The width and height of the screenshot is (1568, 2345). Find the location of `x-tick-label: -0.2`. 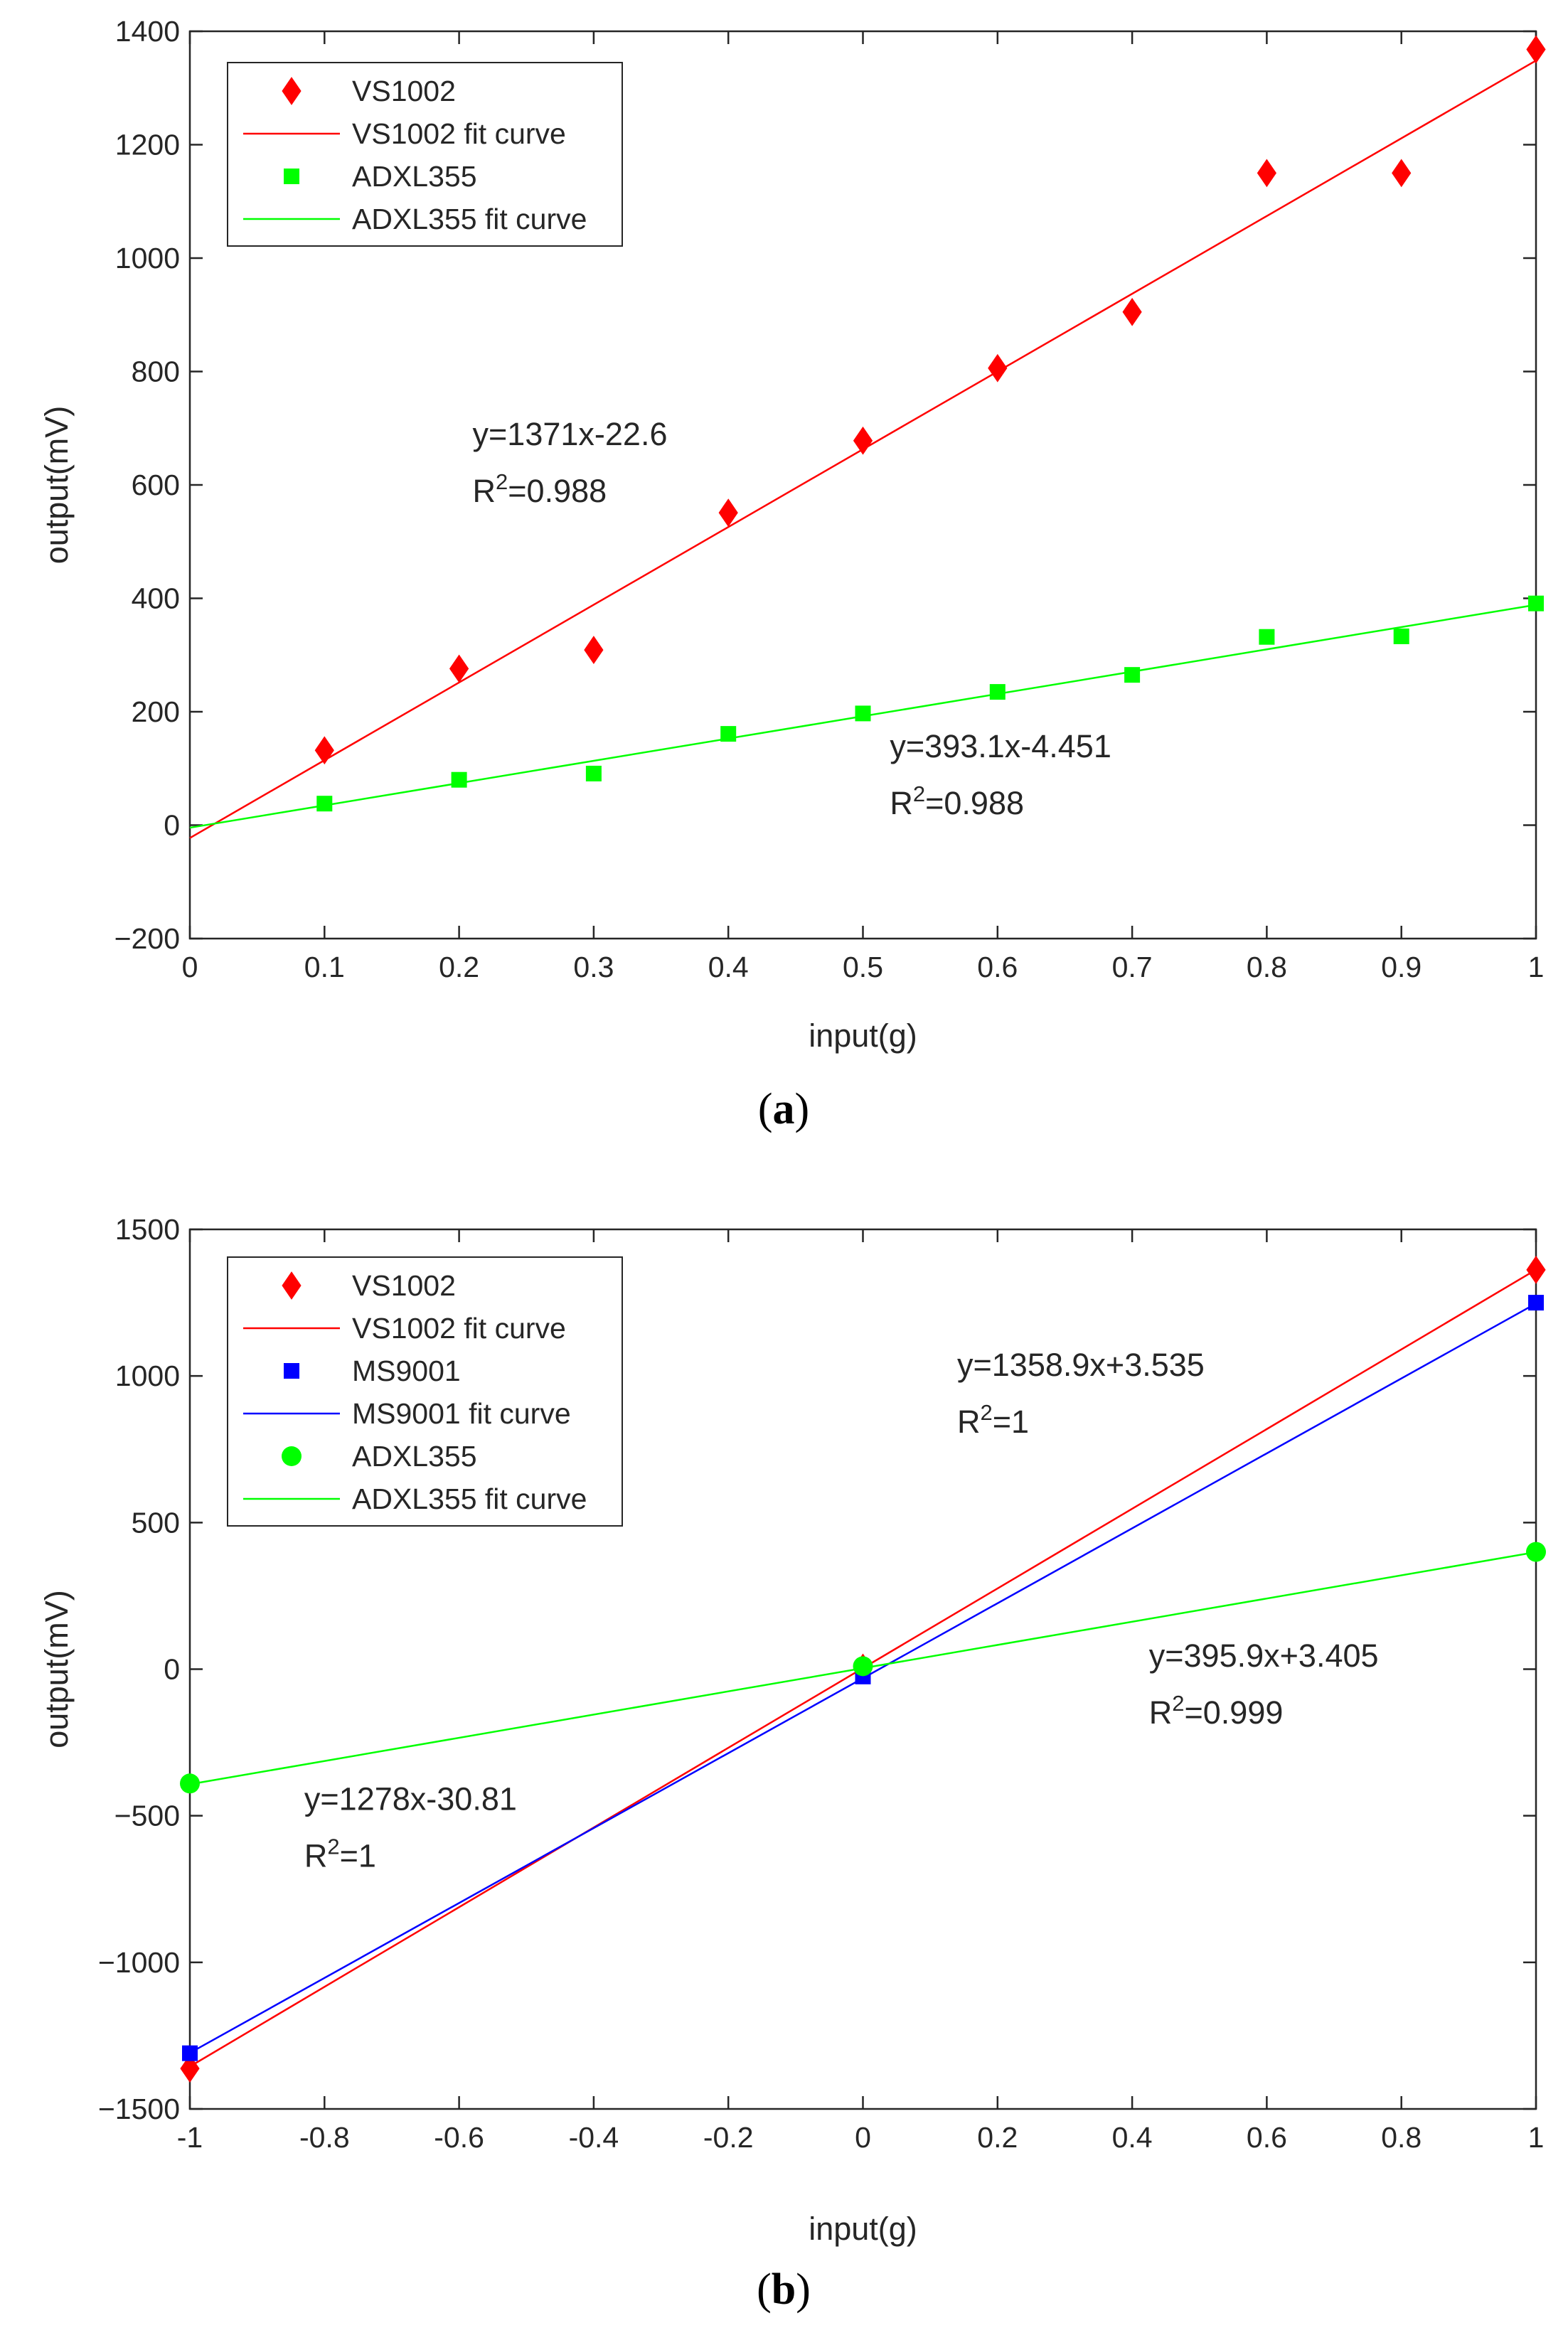

x-tick-label: -0.2 is located at coordinates (728, 2137).